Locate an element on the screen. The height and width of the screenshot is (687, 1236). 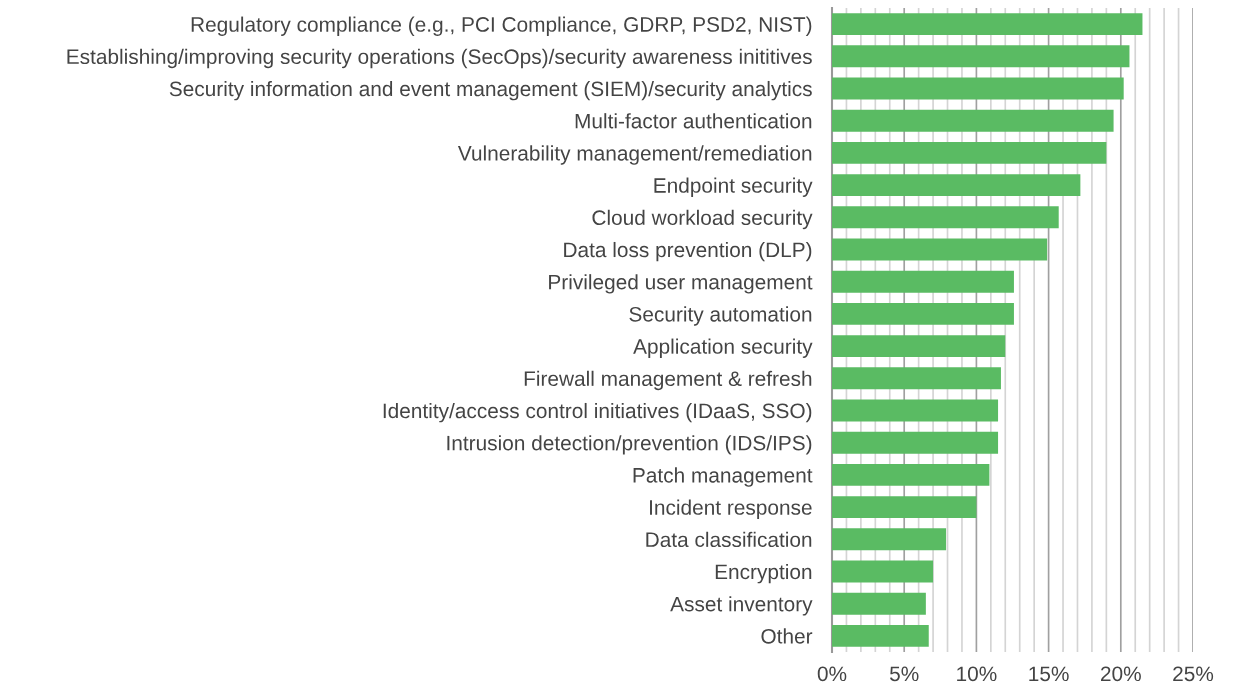
y-tick-label: Endpoint security is located at coordinates (733, 187).